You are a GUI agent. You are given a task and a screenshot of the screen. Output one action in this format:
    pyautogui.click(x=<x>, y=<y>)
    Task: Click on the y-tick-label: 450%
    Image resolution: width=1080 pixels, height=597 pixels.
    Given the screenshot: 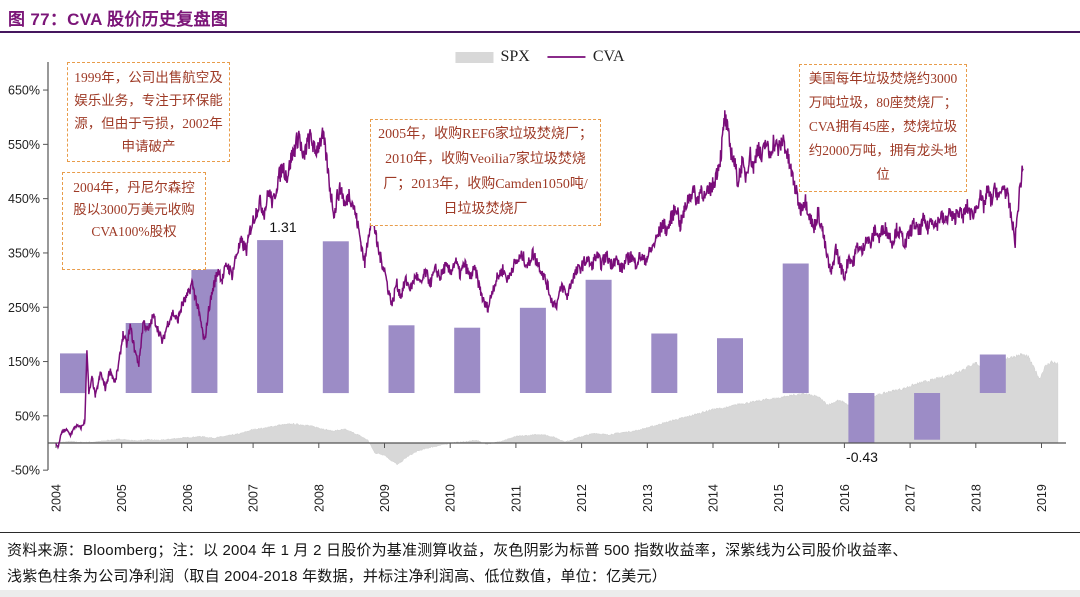 What is the action you would take?
    pyautogui.click(x=24, y=199)
    